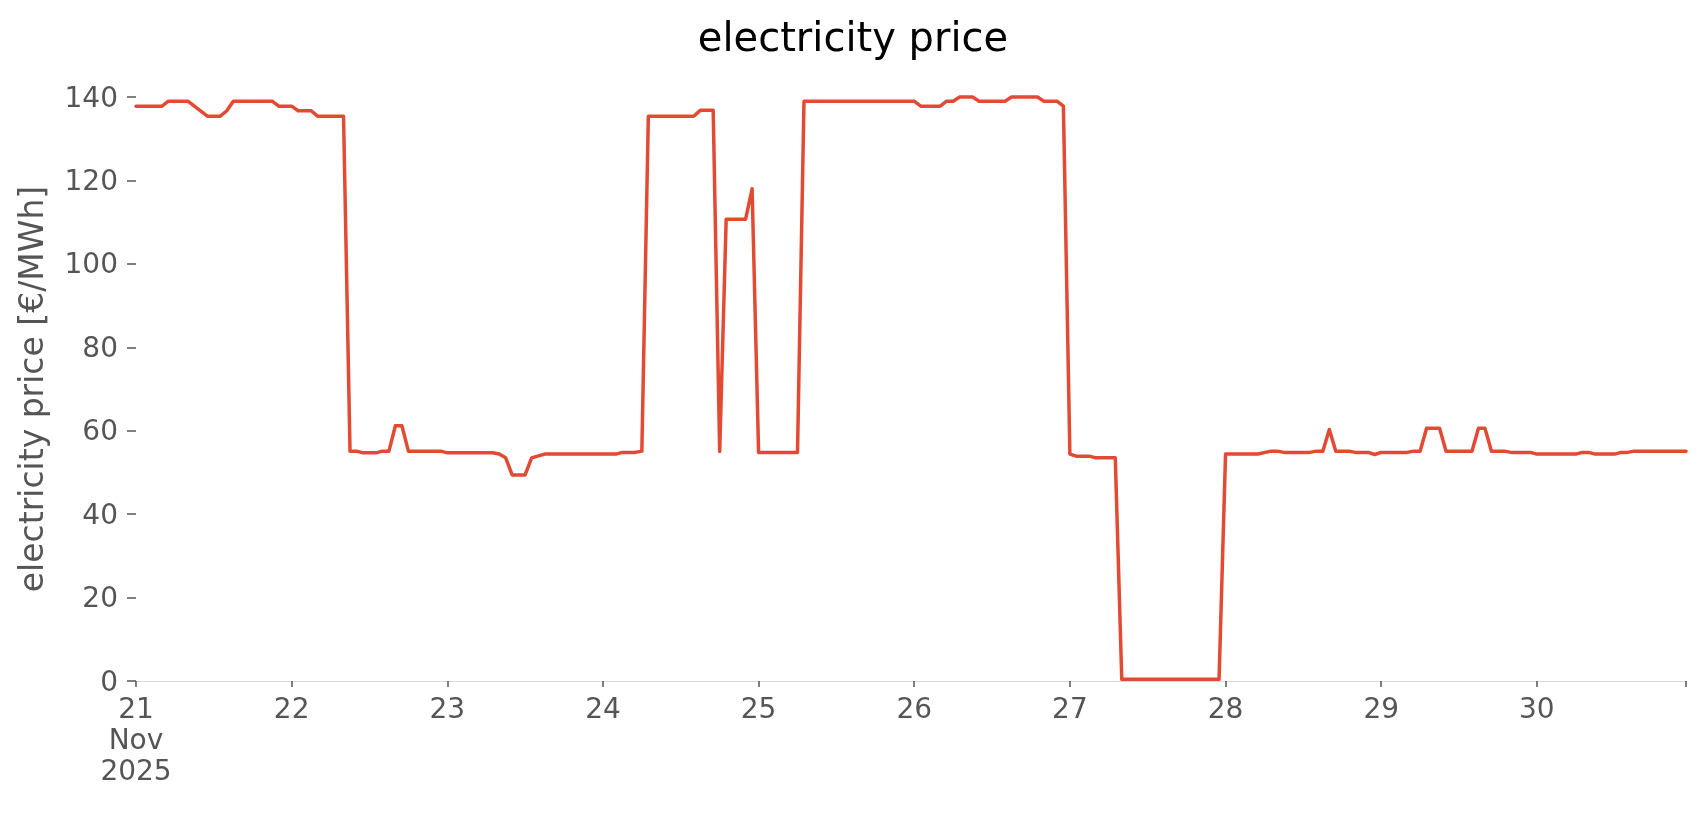 The image size is (1706, 815). I want to click on y-tick-label: 140, so click(91, 97).